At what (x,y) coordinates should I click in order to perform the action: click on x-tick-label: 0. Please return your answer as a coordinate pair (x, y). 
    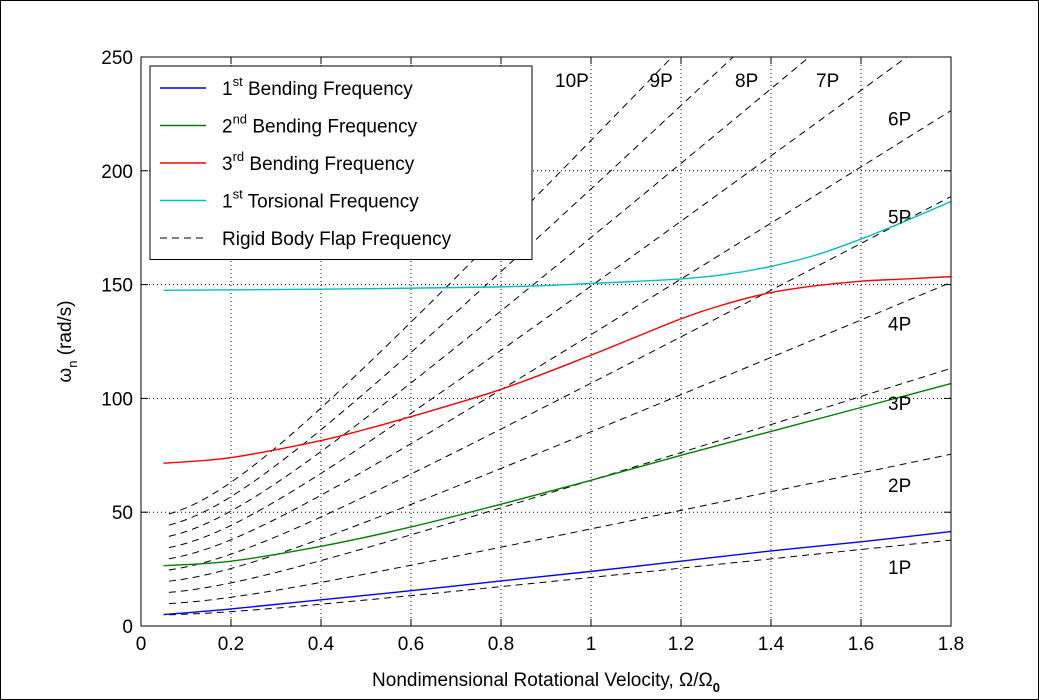
    Looking at the image, I should click on (141, 644).